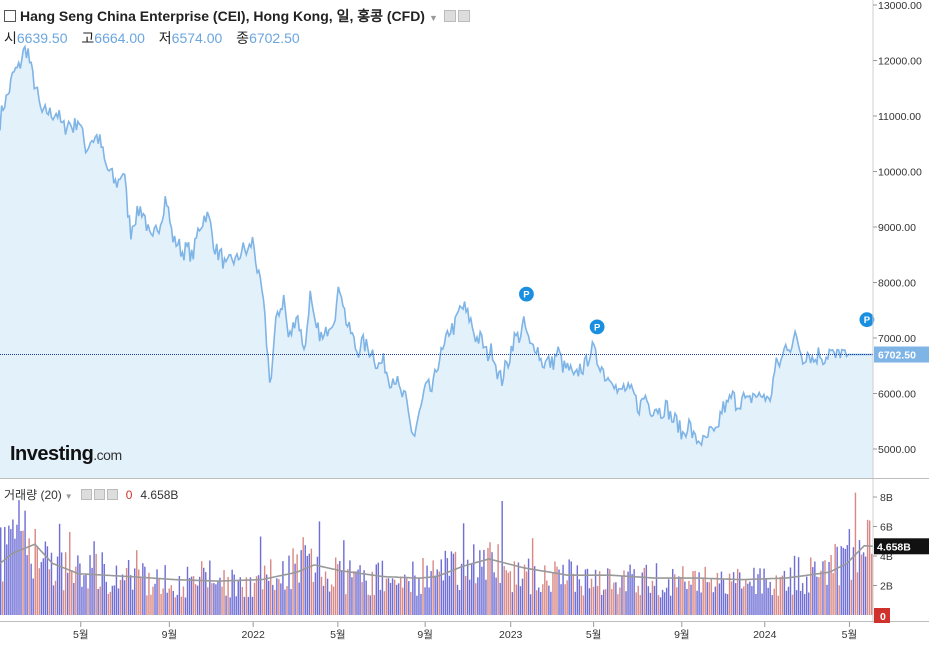  I want to click on high-value: 6664.00, so click(119, 38).